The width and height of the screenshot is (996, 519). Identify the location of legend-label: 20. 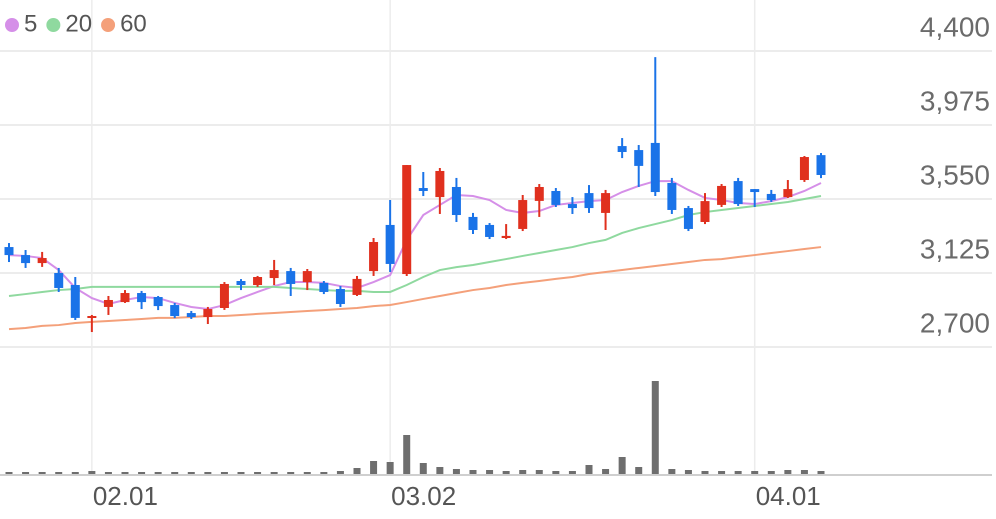
(78, 23).